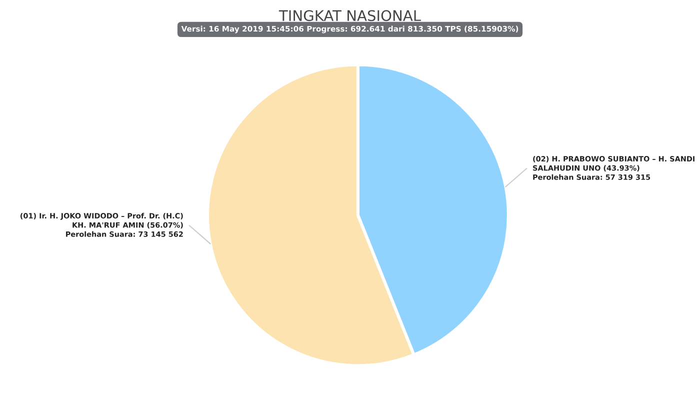 This screenshot has height=393, width=700. I want to click on chart-title: TINGKAT NASIONAL, so click(349, 16).